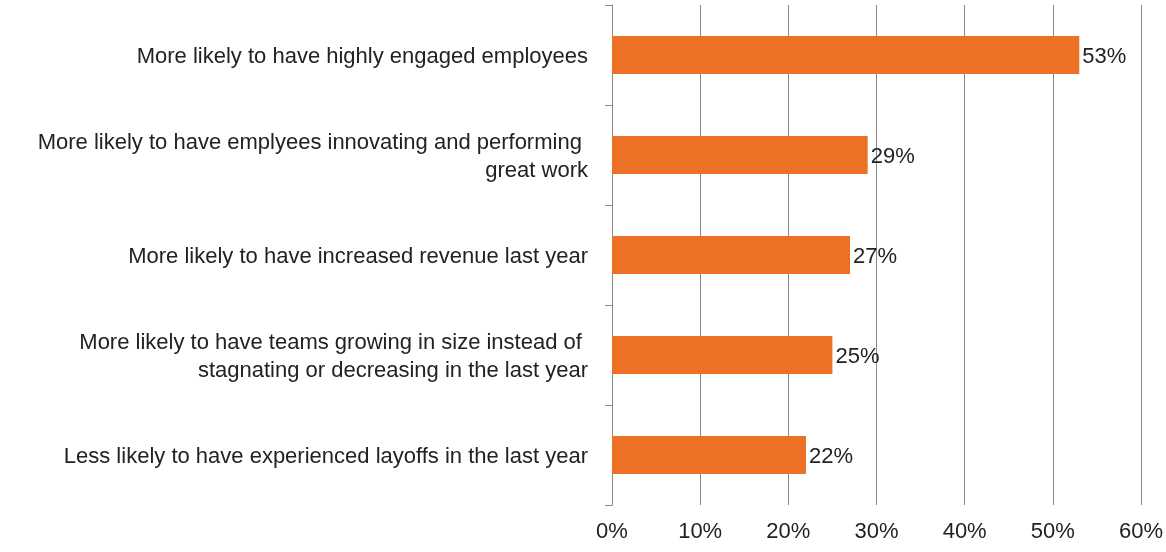 The width and height of the screenshot is (1166, 552). What do you see at coordinates (700, 530) in the screenshot?
I see `x-tick-label: 10%` at bounding box center [700, 530].